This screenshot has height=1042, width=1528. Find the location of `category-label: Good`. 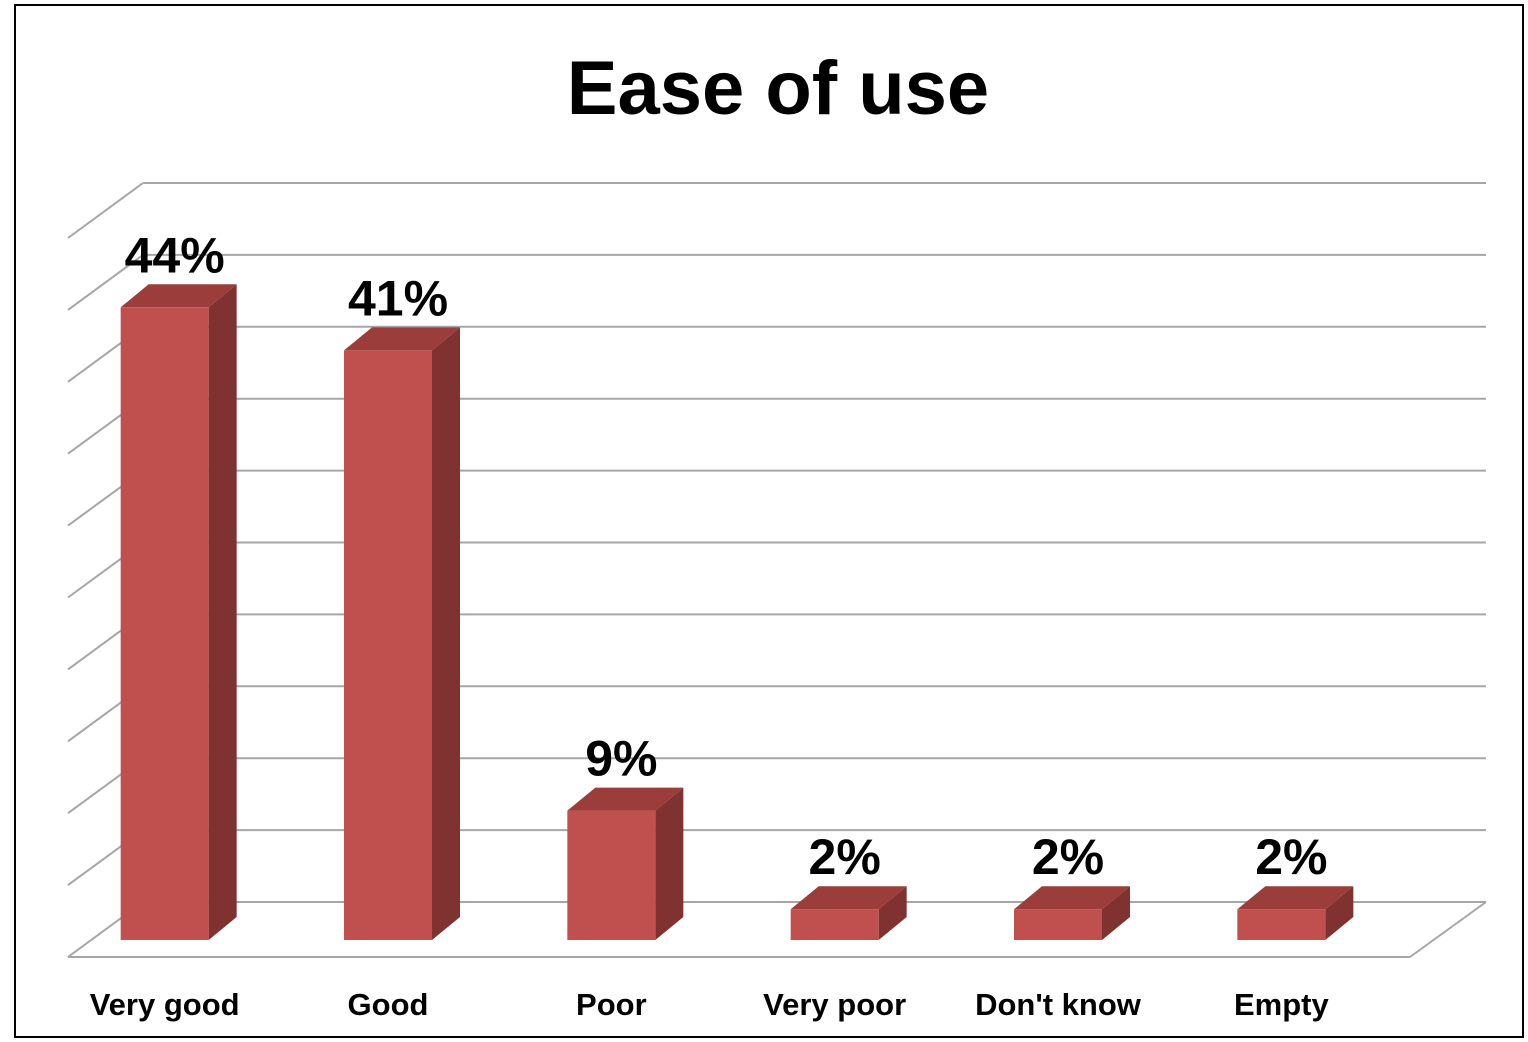

category-label: Good is located at coordinates (388, 1004).